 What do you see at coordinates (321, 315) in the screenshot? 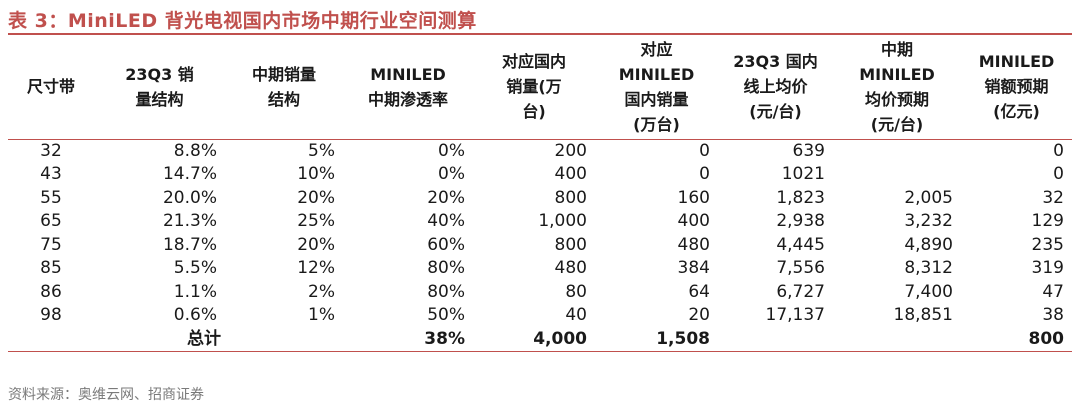
I see `cell-midterm-share: 1%` at bounding box center [321, 315].